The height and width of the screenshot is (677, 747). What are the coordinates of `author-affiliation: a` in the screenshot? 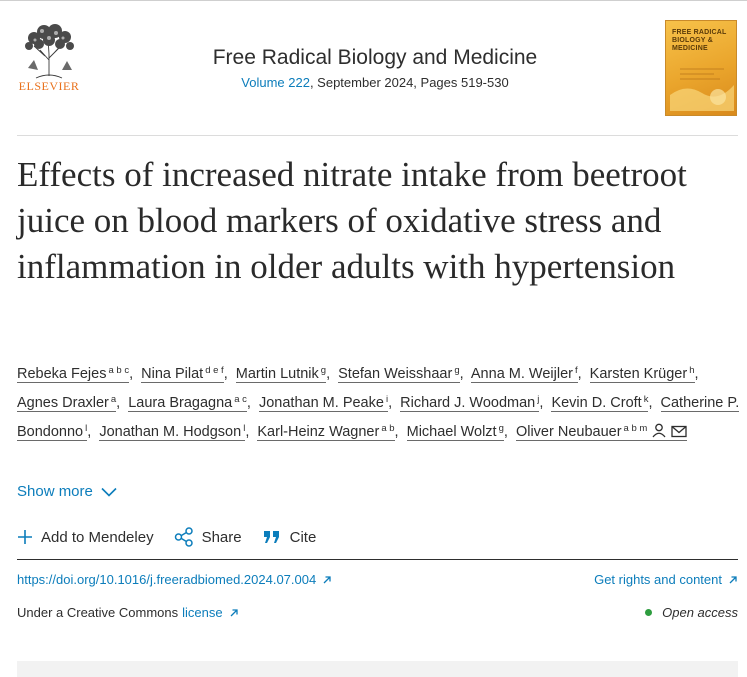 It's located at (113, 399).